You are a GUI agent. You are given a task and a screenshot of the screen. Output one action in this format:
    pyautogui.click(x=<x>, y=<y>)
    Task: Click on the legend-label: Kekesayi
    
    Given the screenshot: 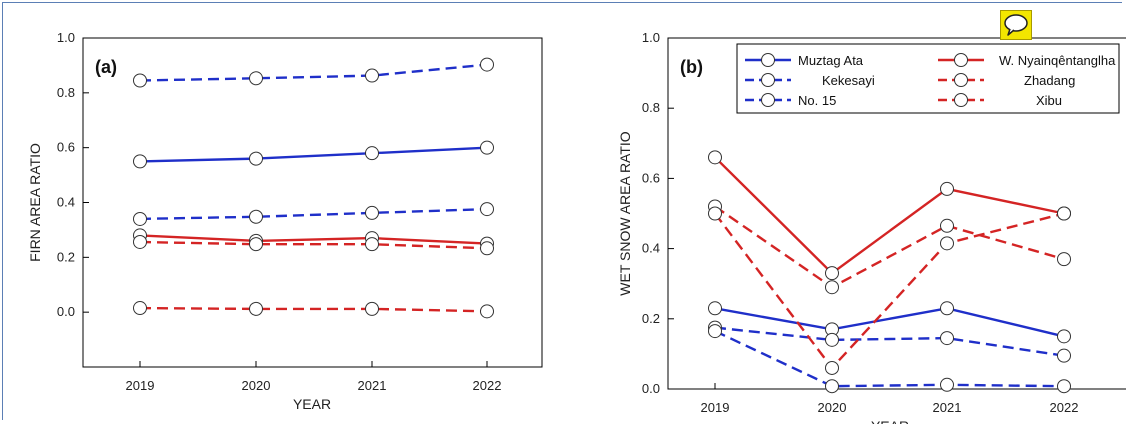 What is the action you would take?
    pyautogui.click(x=848, y=80)
    